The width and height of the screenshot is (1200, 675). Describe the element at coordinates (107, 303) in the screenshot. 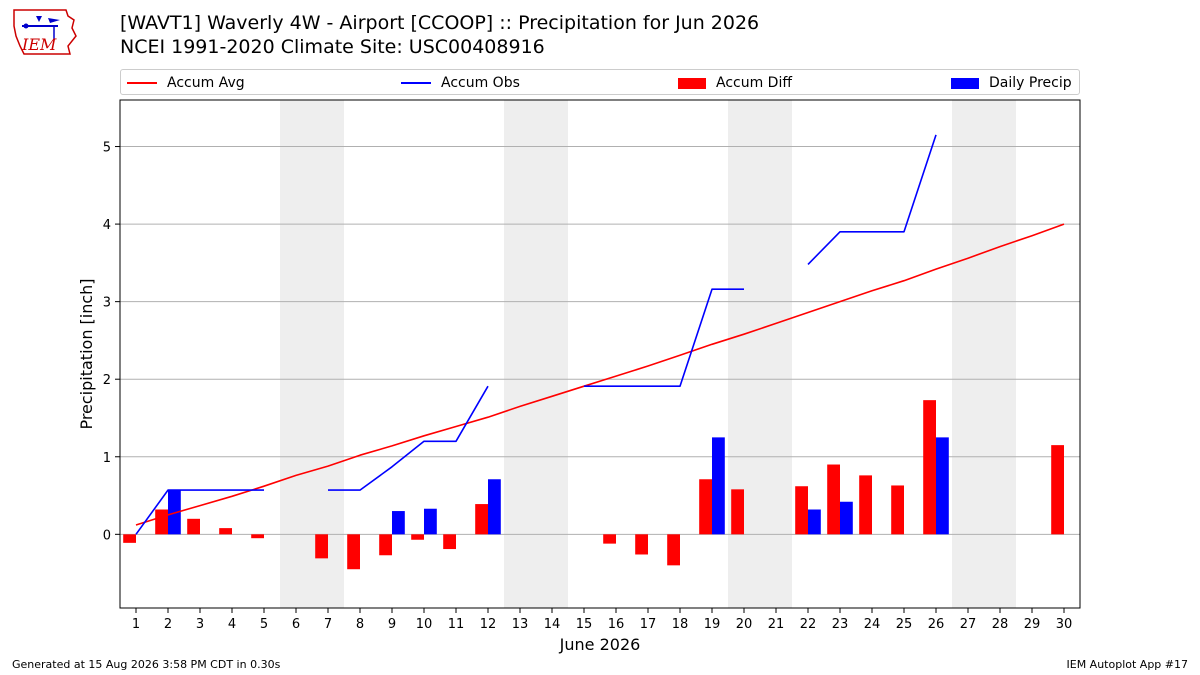

I see `y-tick-label-3: 3` at that location.